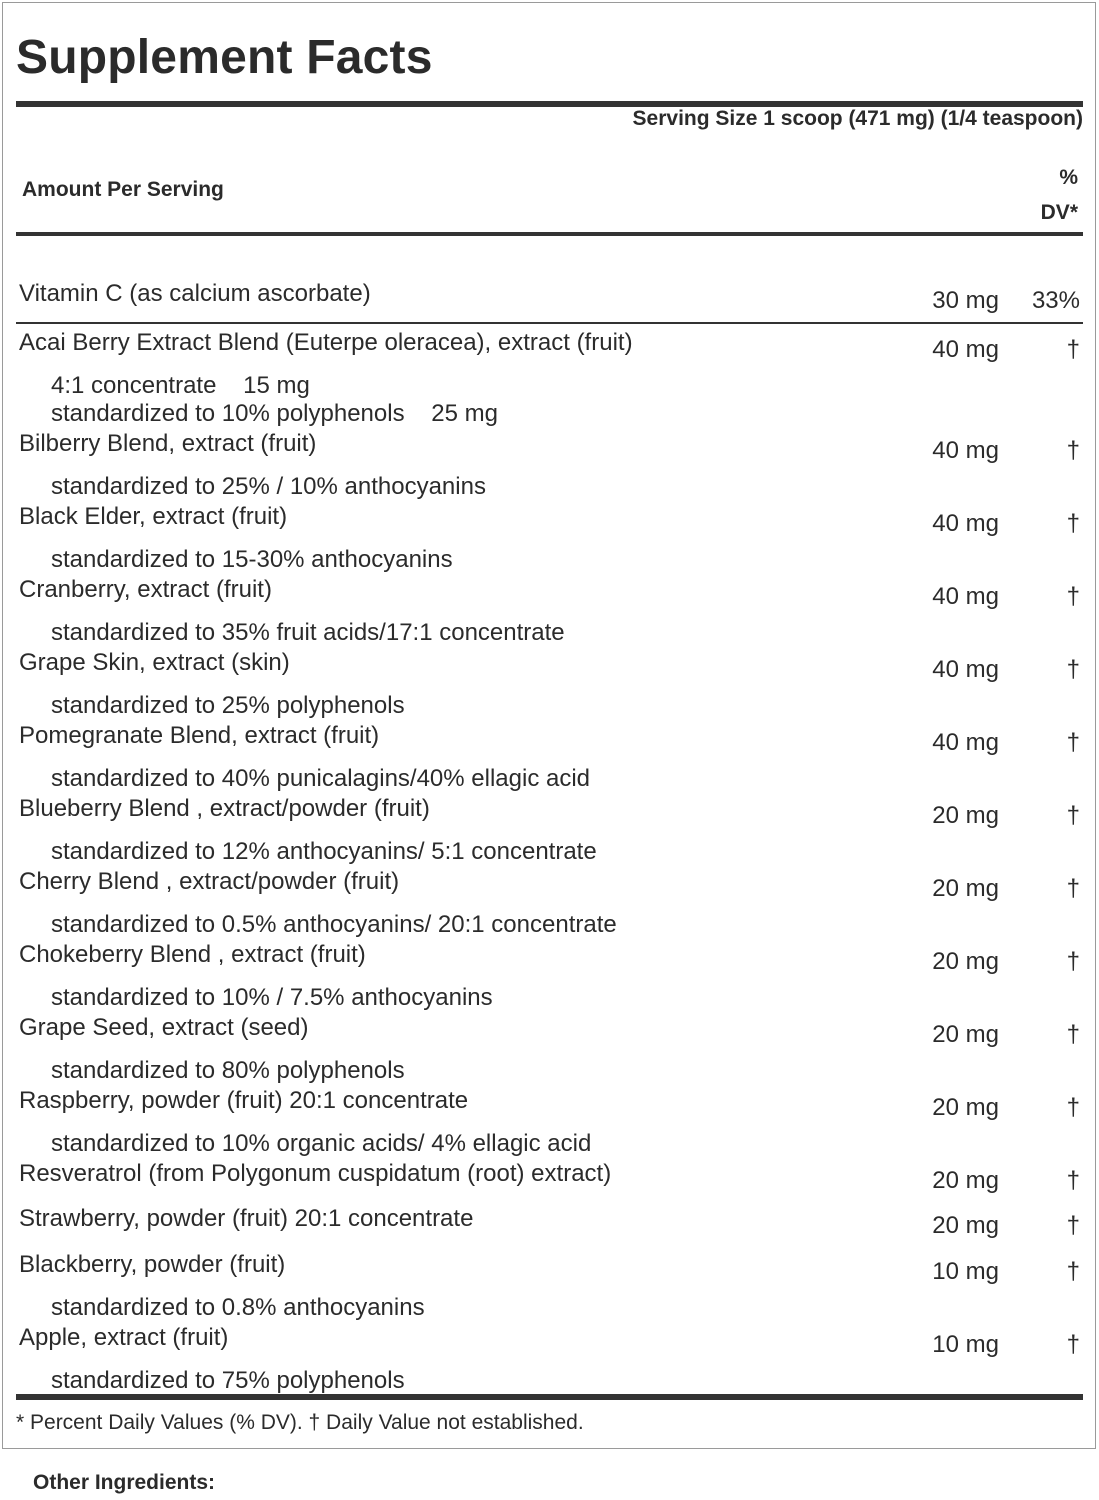  I want to click on ingredient-detail: standardized to 10% polyphenols 25 mg, so click(274, 413).